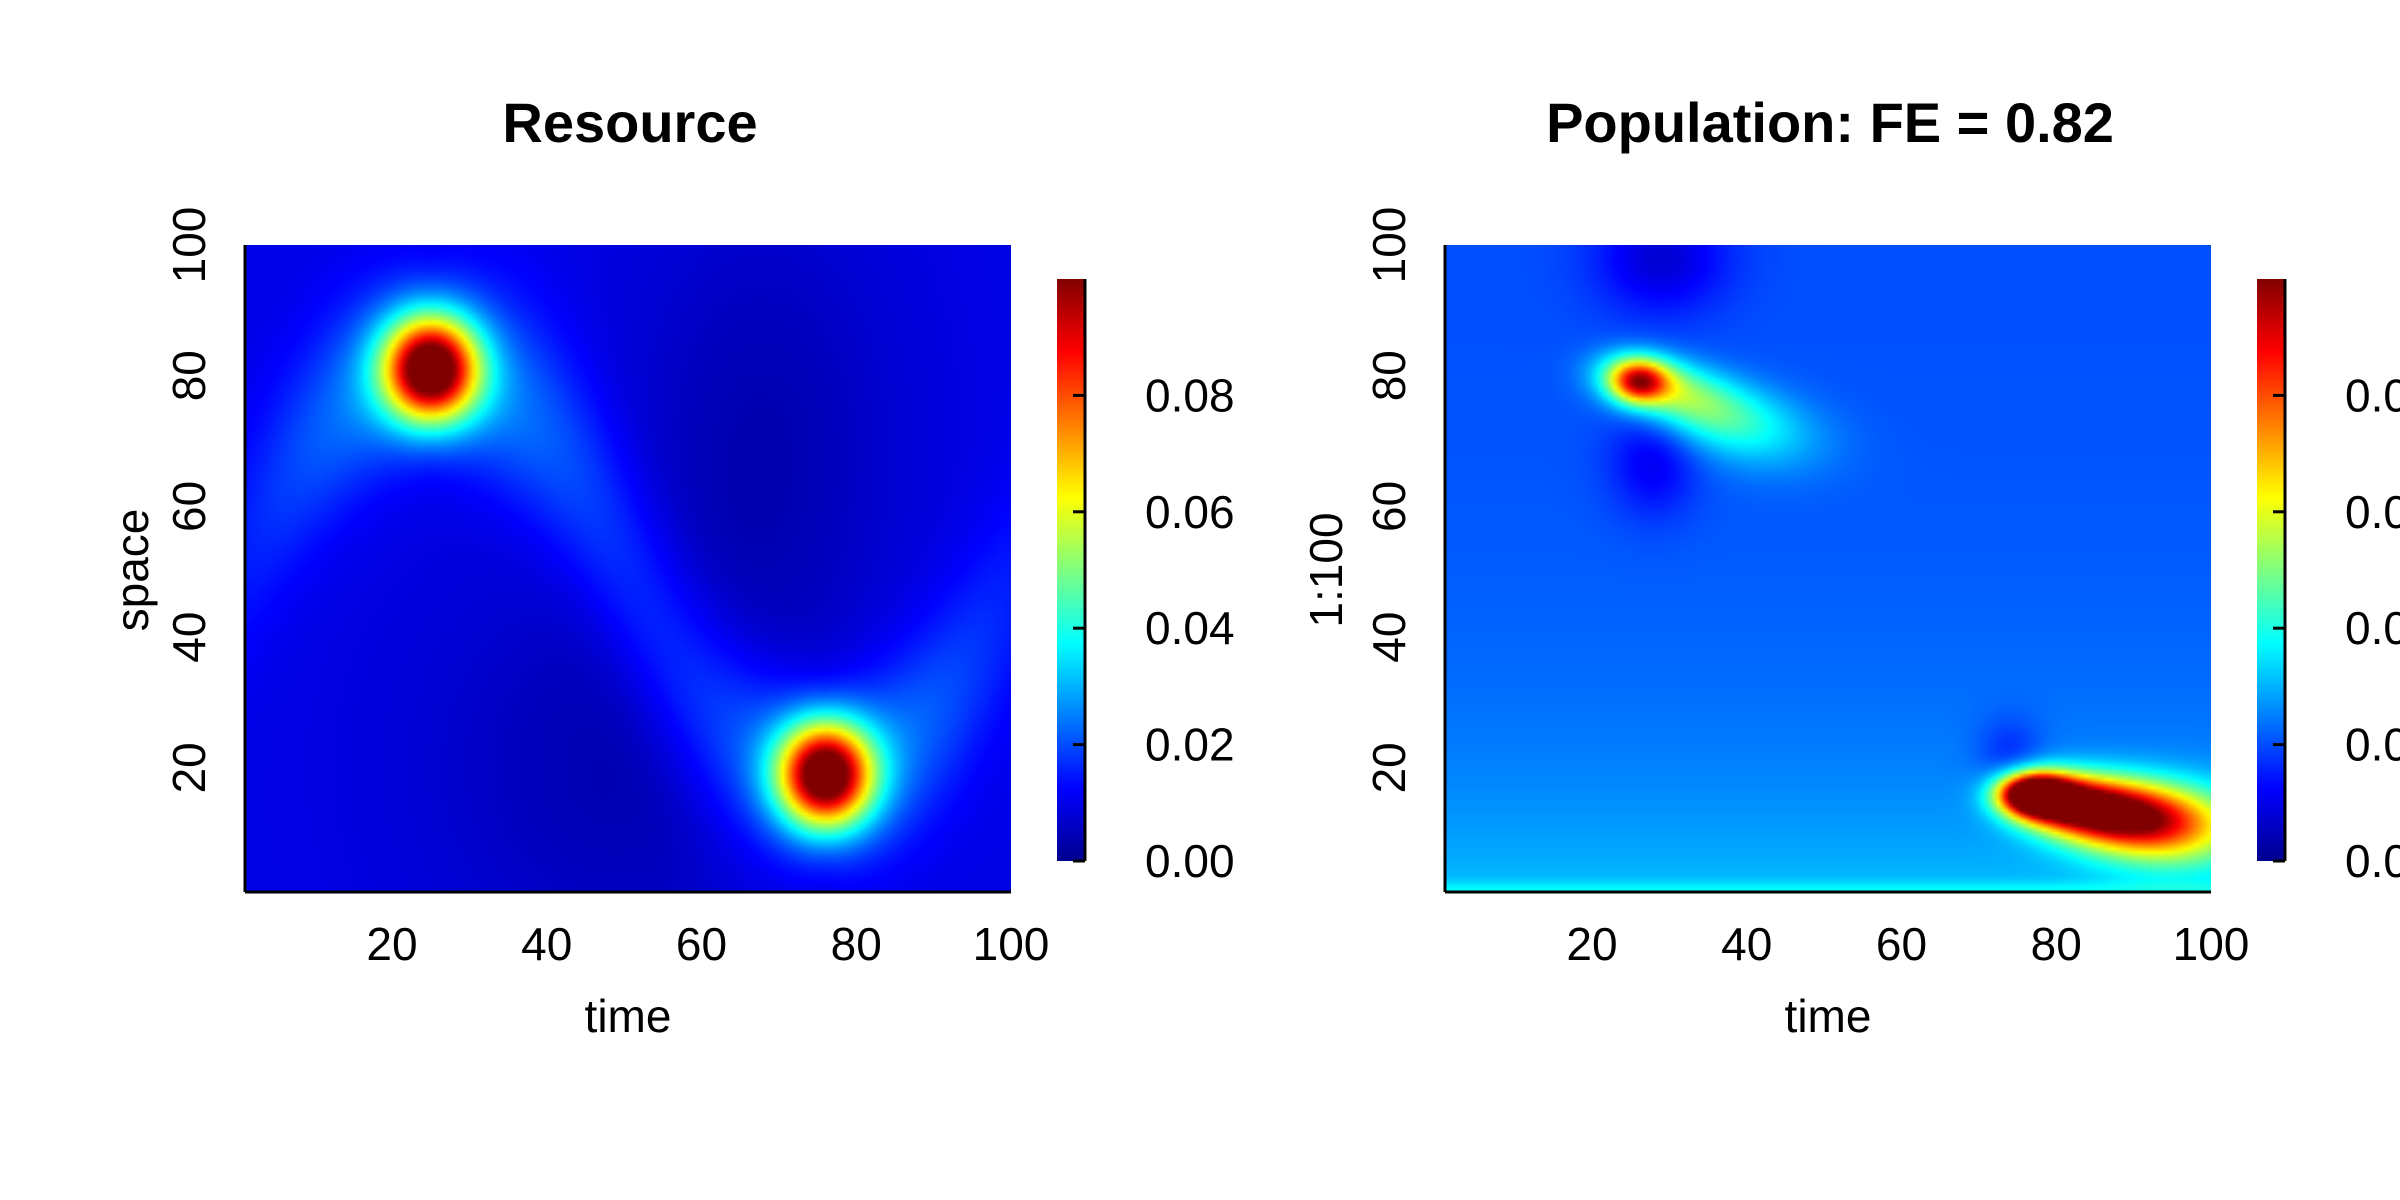 Image resolution: width=2400 pixels, height=1200 pixels. Describe the element at coordinates (1190, 512) in the screenshot. I see `colorbar-tick-label: 0.06` at that location.